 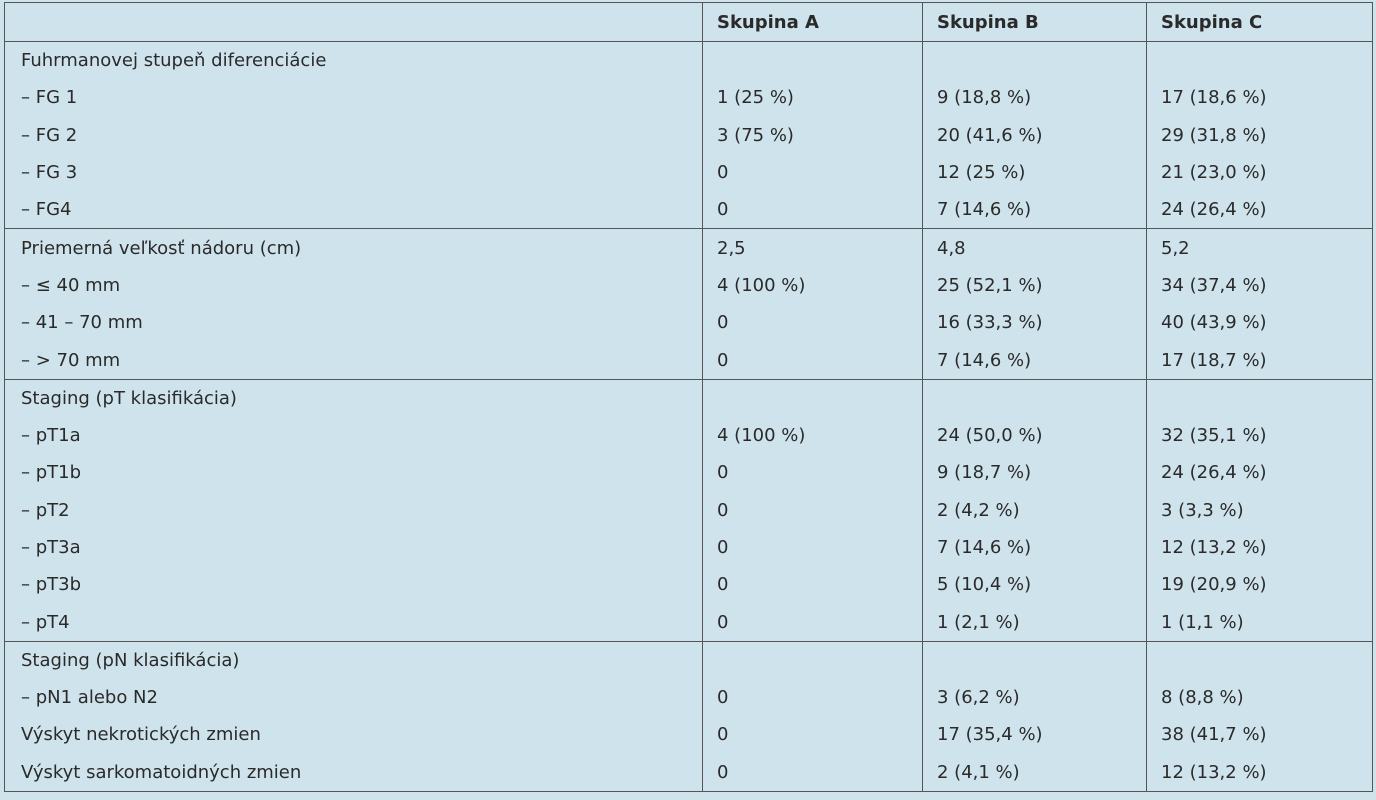 I want to click on cell-skupina-b: 5 (10,4 %), so click(x=1034, y=585).